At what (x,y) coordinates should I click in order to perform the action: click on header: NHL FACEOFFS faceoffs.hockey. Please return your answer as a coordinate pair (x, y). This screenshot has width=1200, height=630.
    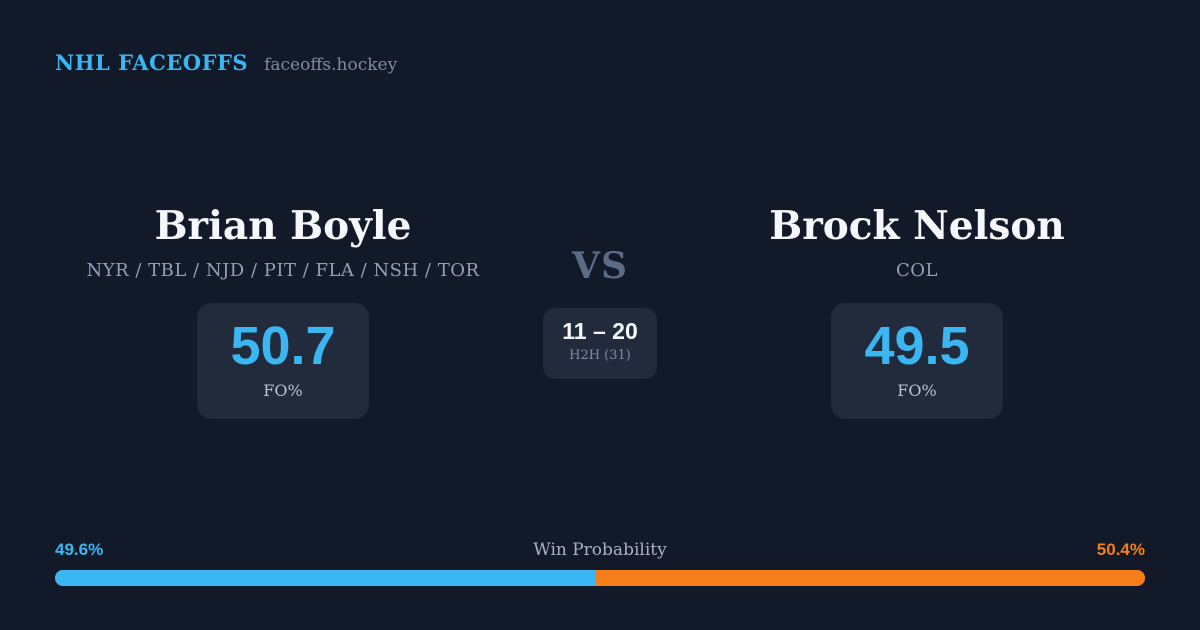
    Looking at the image, I should click on (226, 62).